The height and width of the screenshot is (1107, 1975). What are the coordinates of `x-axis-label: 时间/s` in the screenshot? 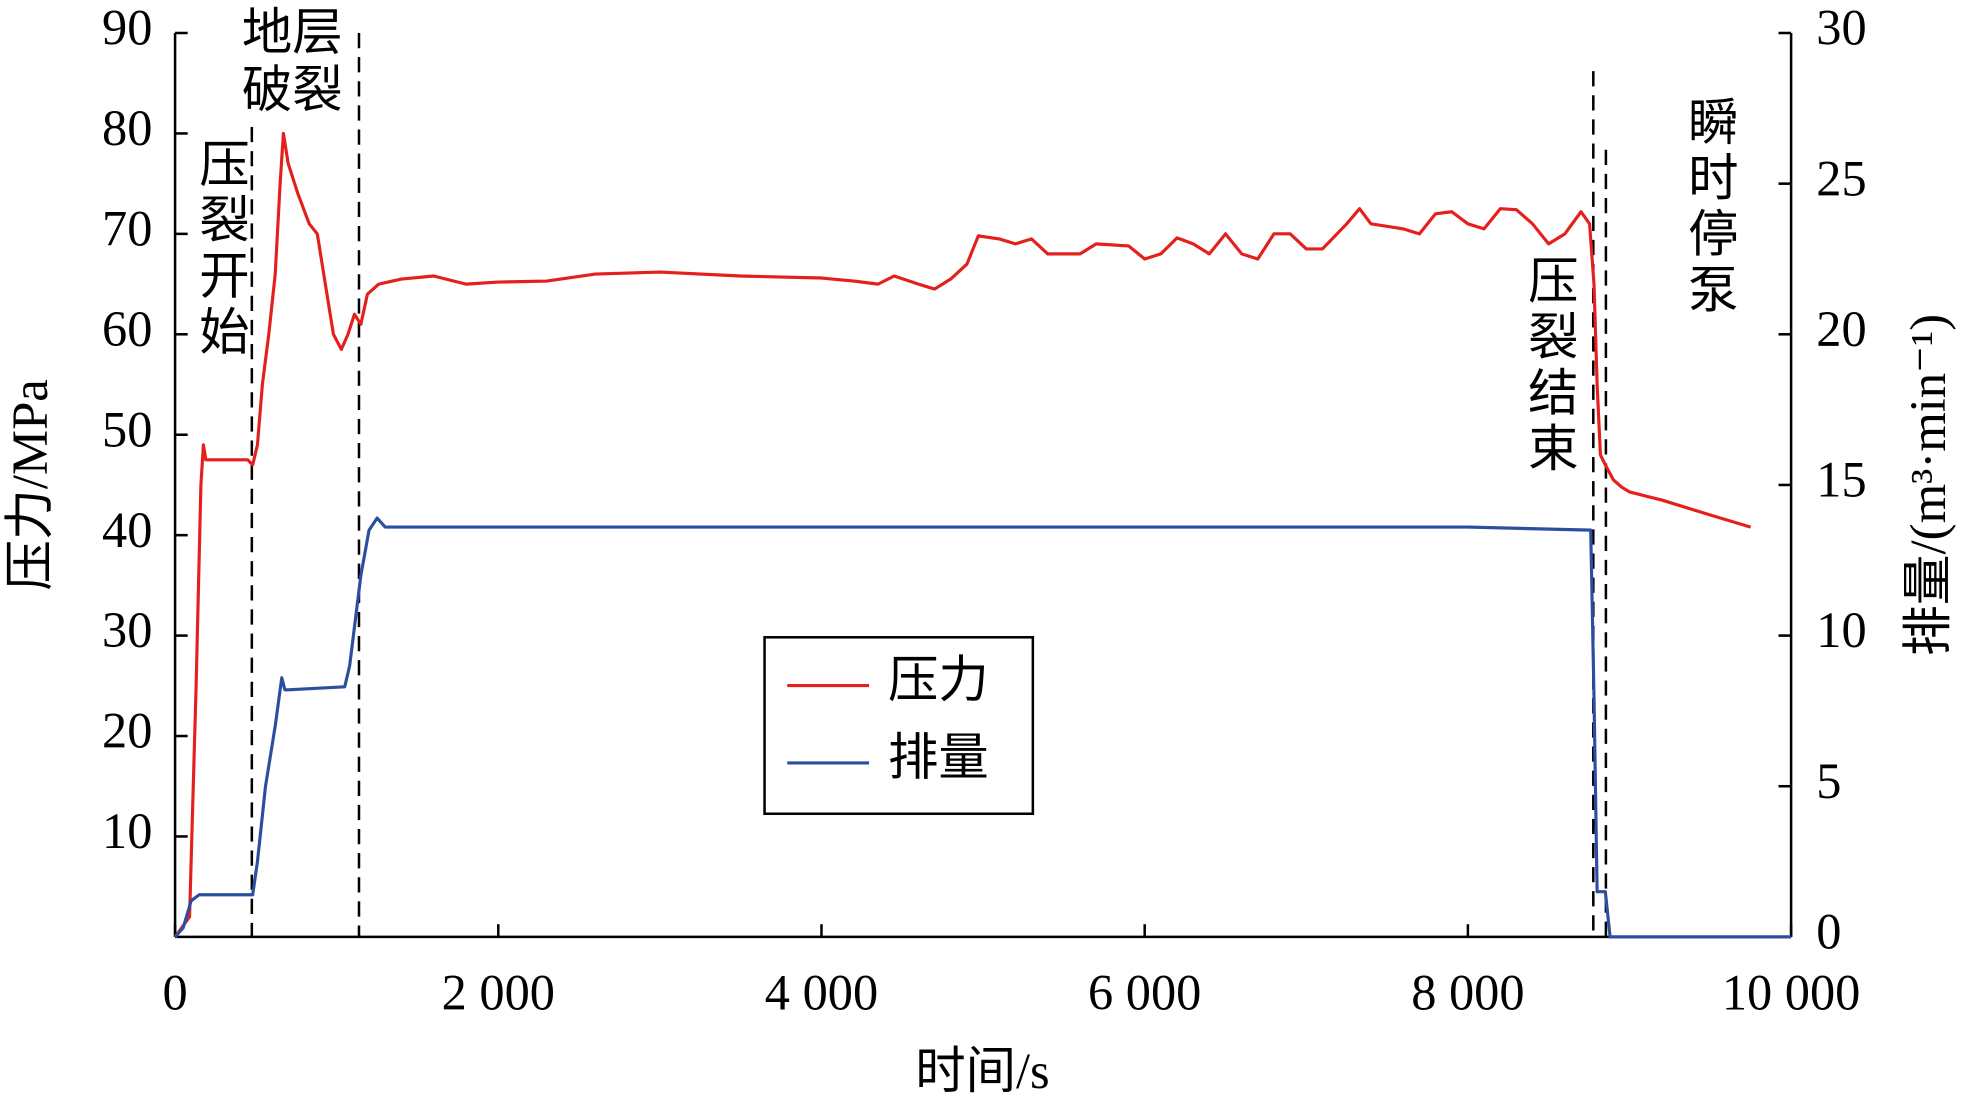 It's located at (982, 1071).